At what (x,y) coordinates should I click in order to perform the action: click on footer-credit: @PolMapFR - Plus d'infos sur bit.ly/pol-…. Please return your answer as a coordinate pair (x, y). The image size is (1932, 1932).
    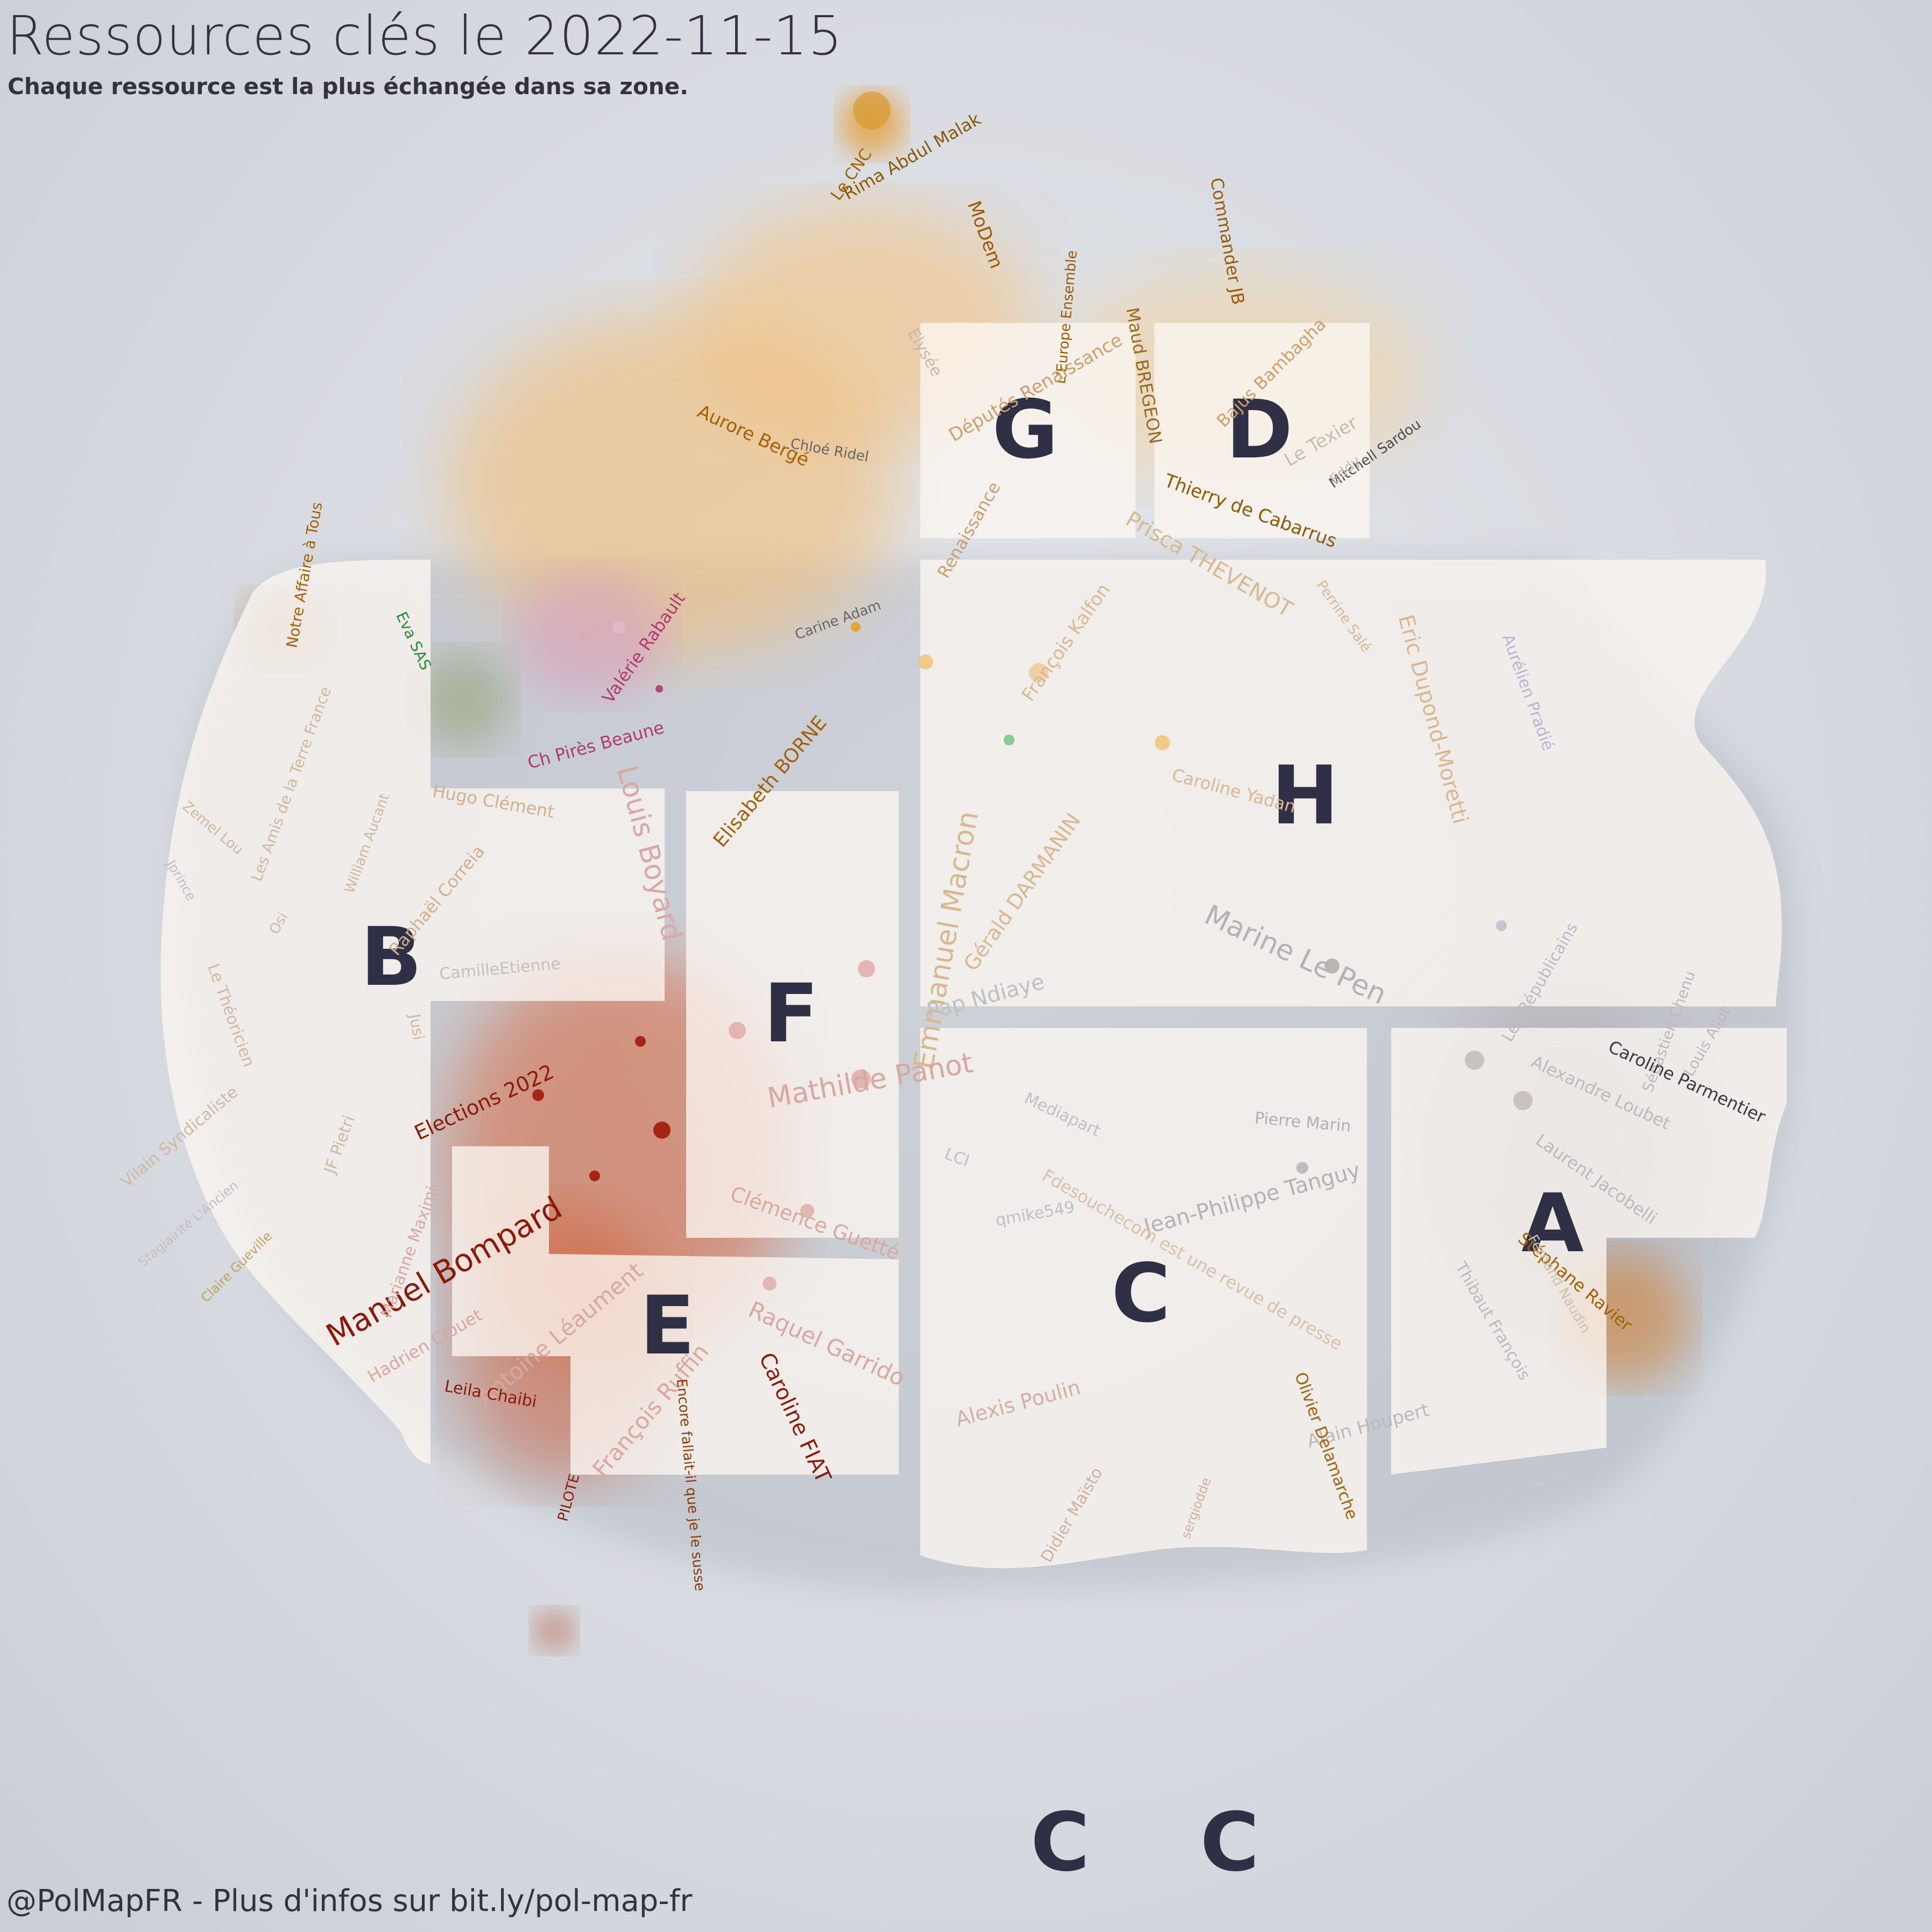
    Looking at the image, I should click on (349, 1901).